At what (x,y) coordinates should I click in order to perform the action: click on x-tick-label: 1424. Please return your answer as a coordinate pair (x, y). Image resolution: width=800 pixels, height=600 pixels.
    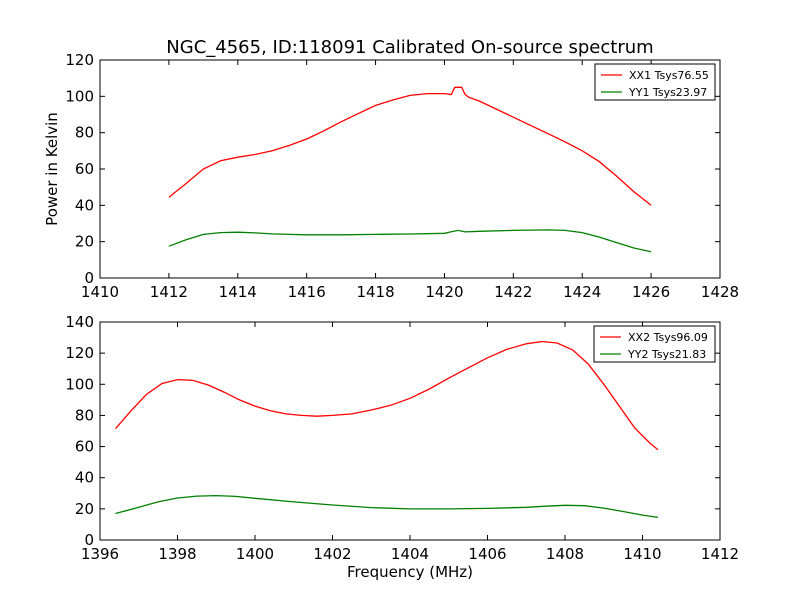
    Looking at the image, I should click on (582, 292).